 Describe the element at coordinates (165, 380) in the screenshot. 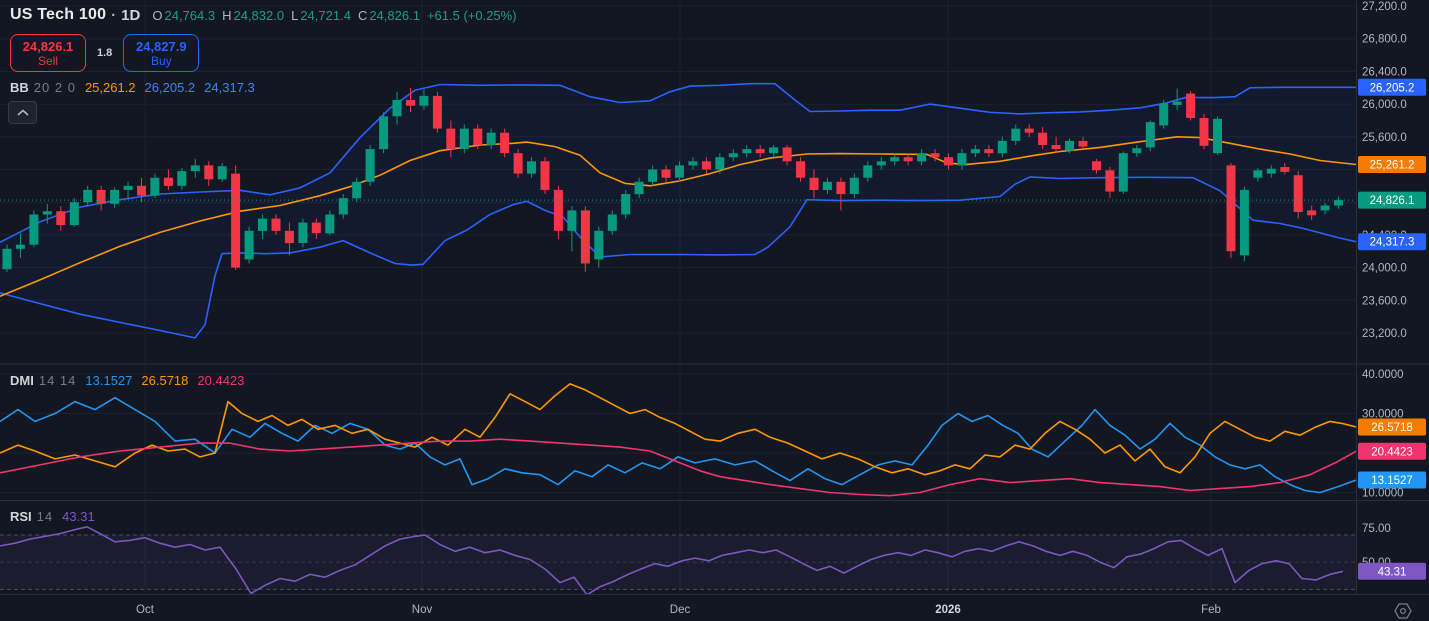

I see `dmi-minus-di-value: 26.5718` at that location.